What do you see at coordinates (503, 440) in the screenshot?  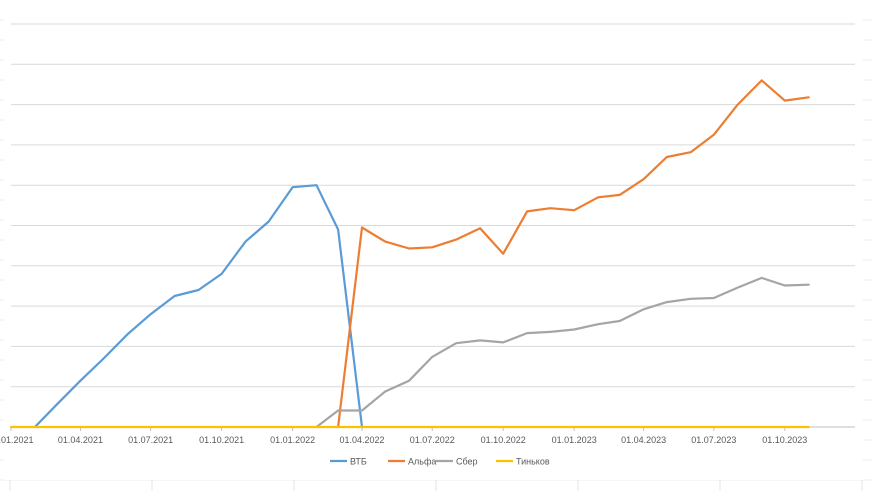 I see `x-tick-label: 01.10.2022` at bounding box center [503, 440].